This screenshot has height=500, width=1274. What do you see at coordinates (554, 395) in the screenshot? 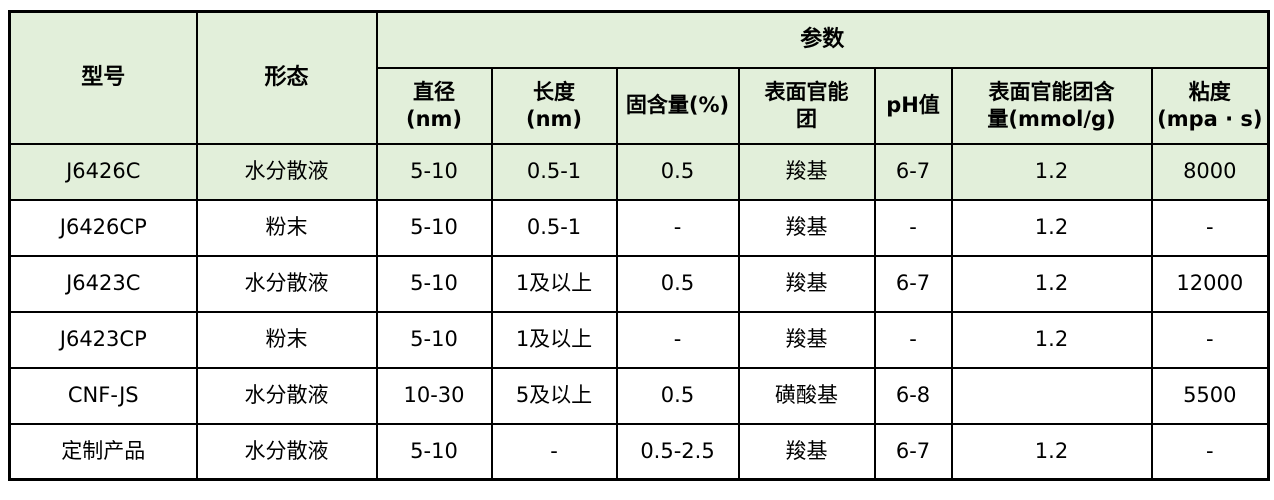
I see `length-cell: 5及以上` at bounding box center [554, 395].